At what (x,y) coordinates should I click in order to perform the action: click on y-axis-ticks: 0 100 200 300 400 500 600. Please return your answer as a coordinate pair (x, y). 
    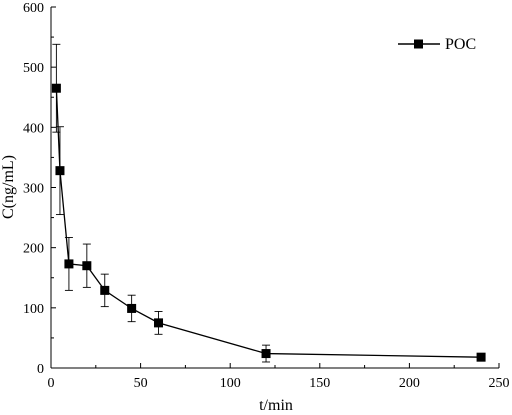
    Looking at the image, I should click on (39, 189).